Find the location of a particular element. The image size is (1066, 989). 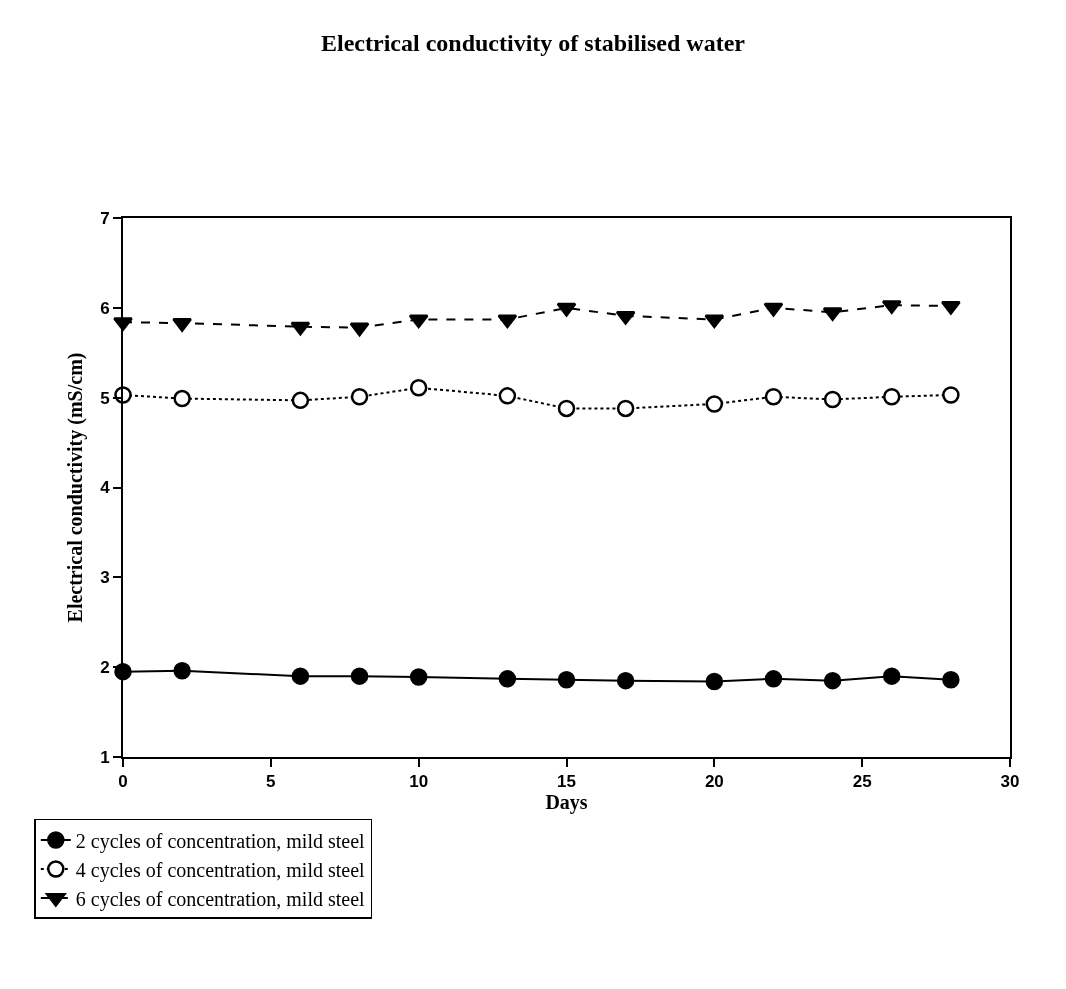

legend-label: 6 cycles of concentration, mild steel is located at coordinates (220, 899).